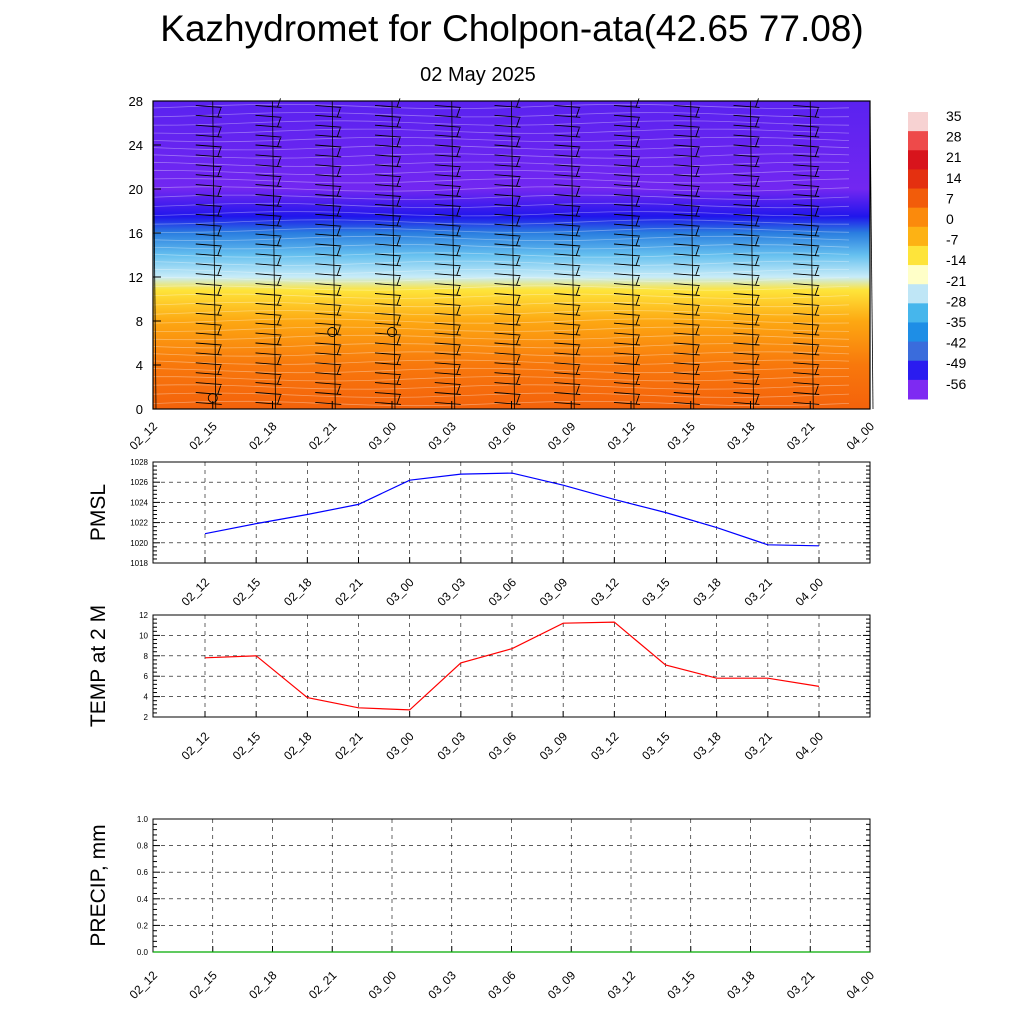 This screenshot has width=1024, height=1024. I want to click on y-tick-label: 10, so click(143, 635).